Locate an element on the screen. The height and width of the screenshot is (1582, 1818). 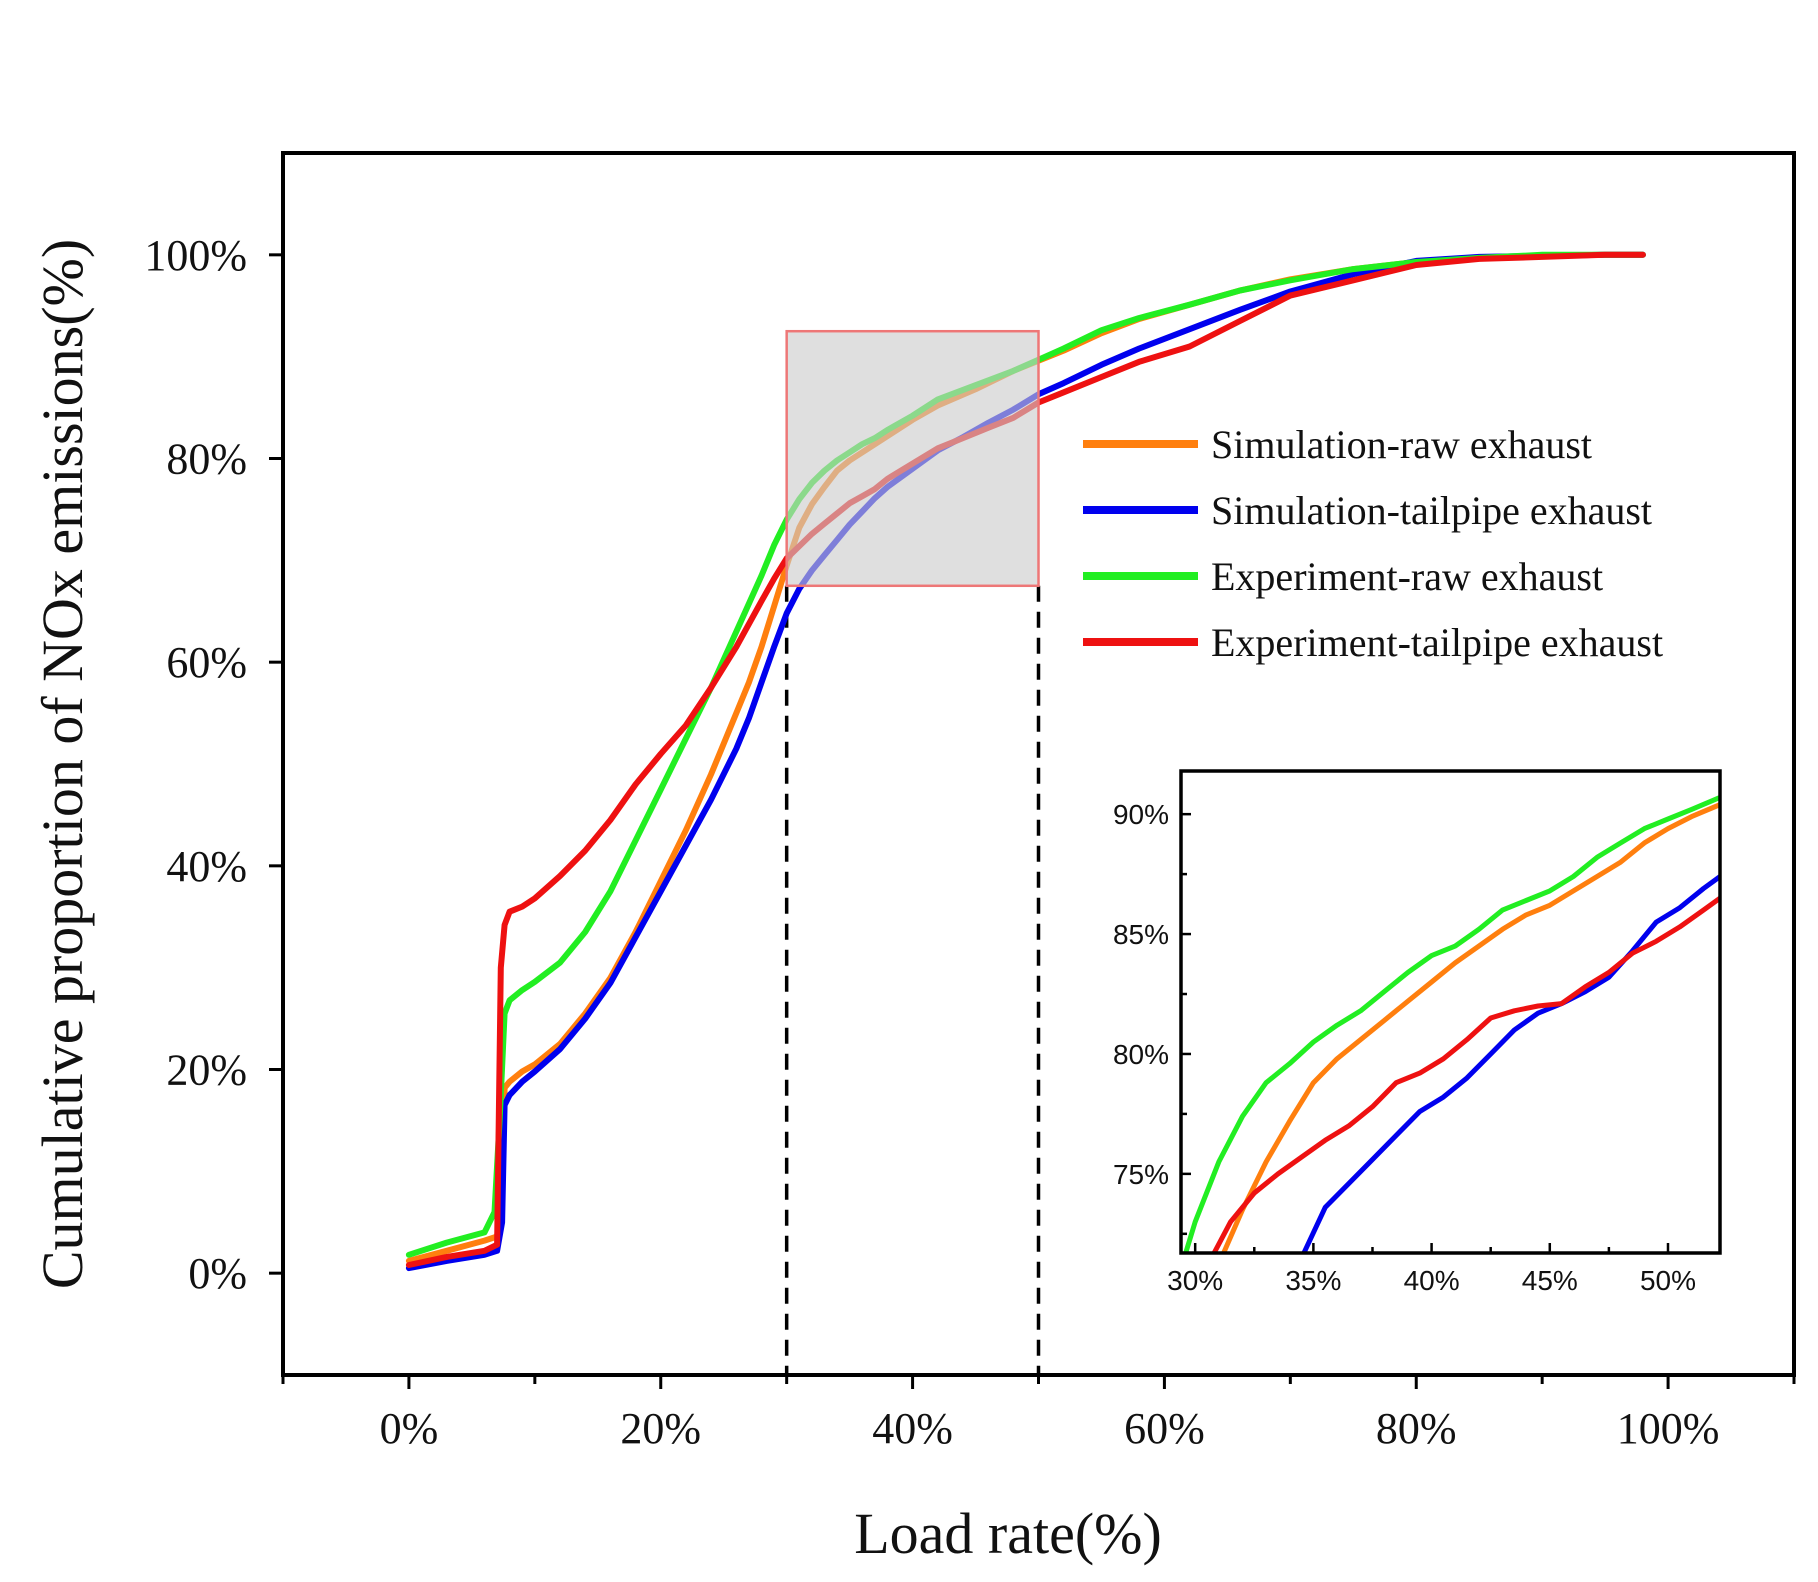
y-tick-label: 80% is located at coordinates (206, 459).